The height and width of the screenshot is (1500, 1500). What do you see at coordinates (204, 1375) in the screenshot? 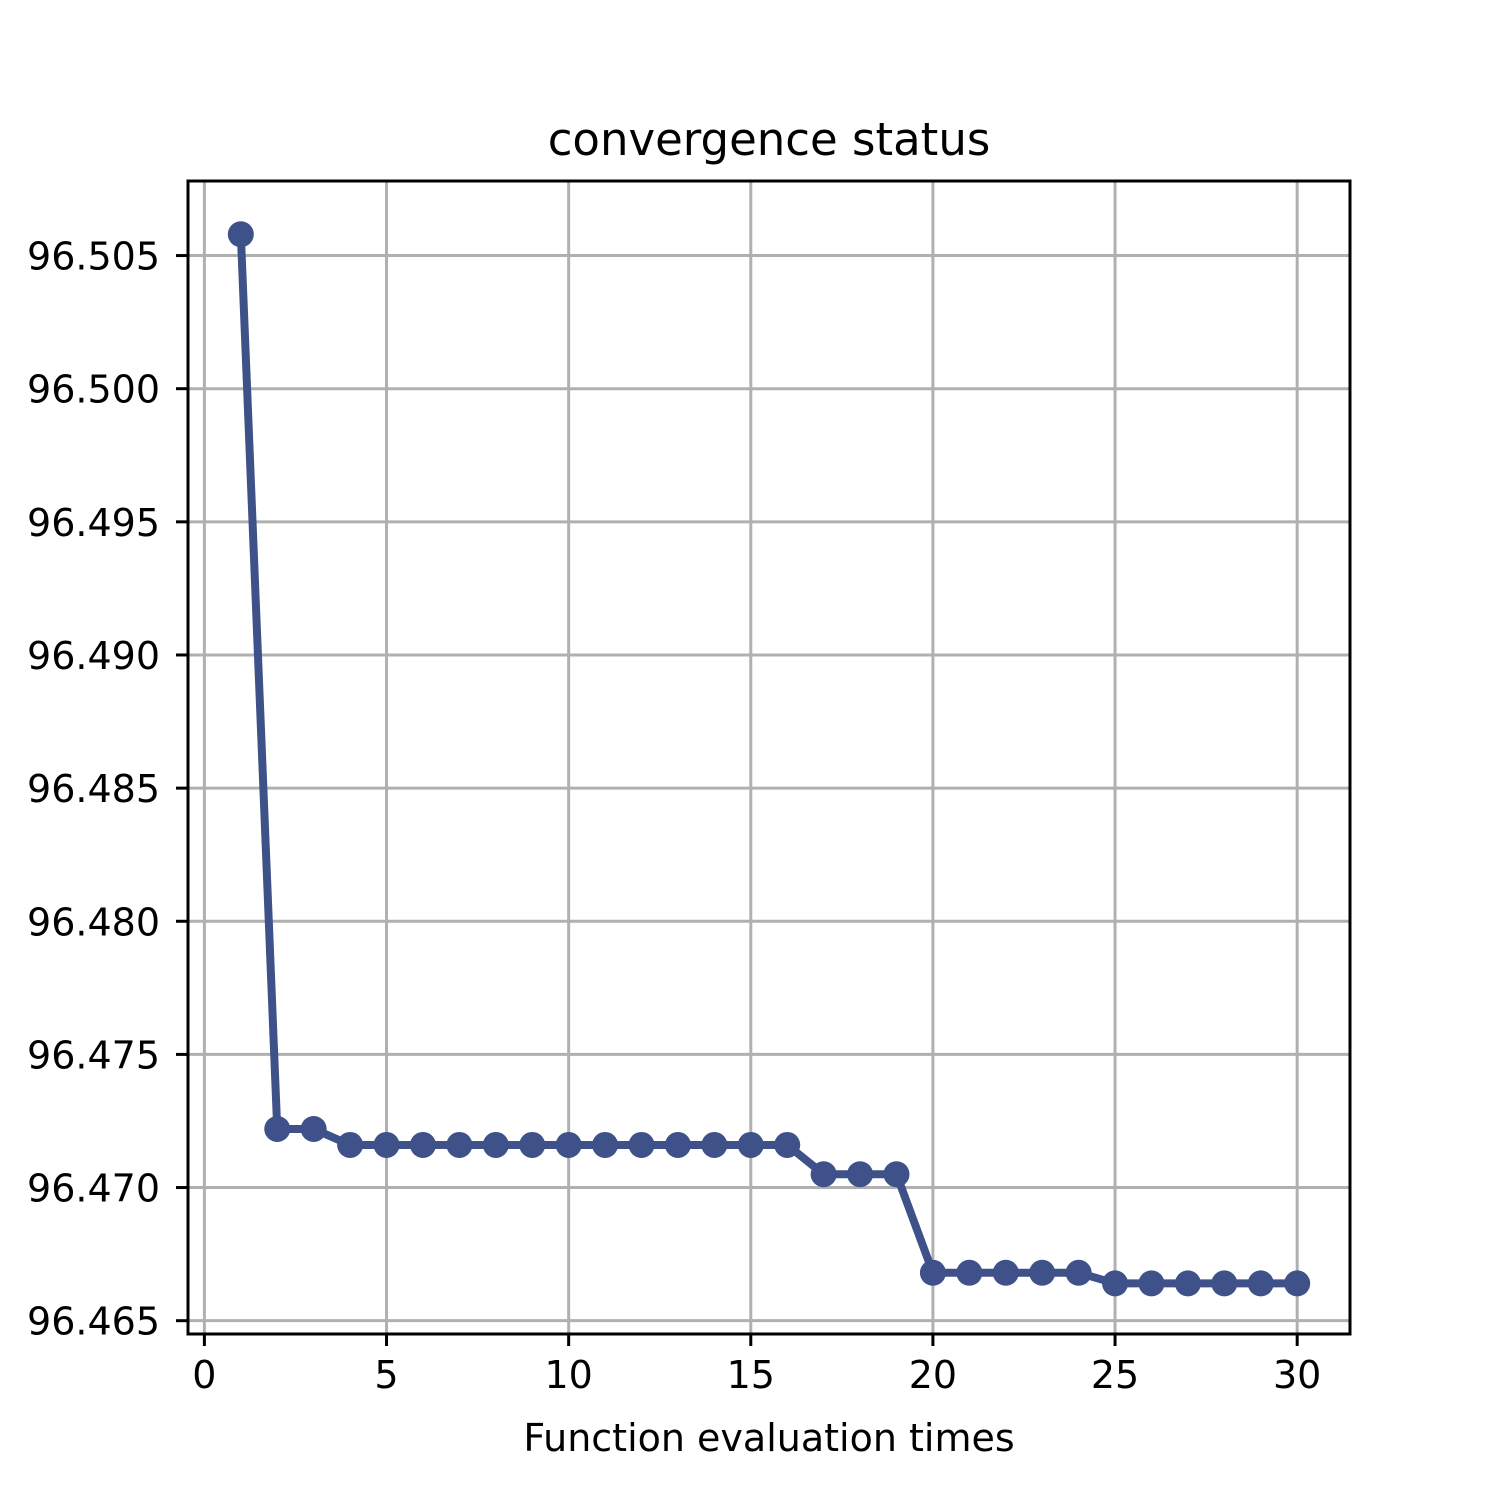
I see `x-tick-label: 0` at bounding box center [204, 1375].